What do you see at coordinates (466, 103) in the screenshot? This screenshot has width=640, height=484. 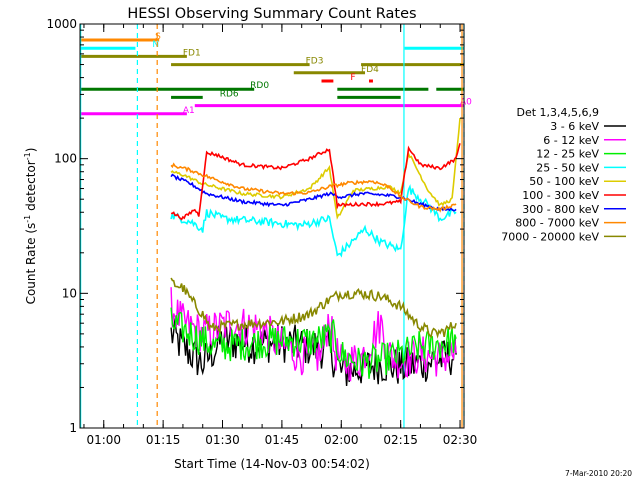 I see `flag-label-a0: A0` at bounding box center [466, 103].